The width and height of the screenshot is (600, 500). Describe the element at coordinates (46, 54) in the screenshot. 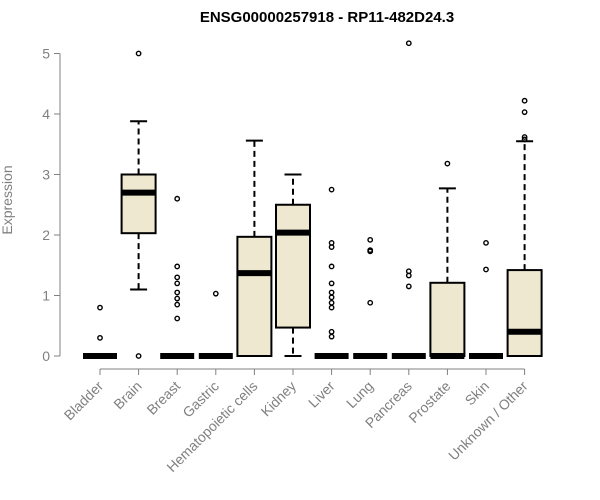

I see `y-tick-label: 5` at that location.